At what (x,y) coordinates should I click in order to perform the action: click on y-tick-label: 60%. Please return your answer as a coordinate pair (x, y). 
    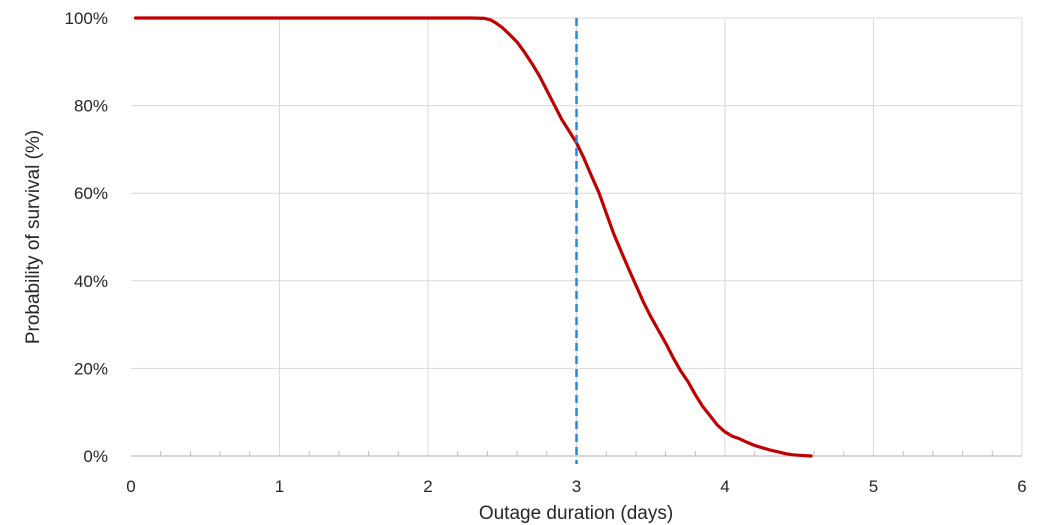
    Looking at the image, I should click on (91, 193).